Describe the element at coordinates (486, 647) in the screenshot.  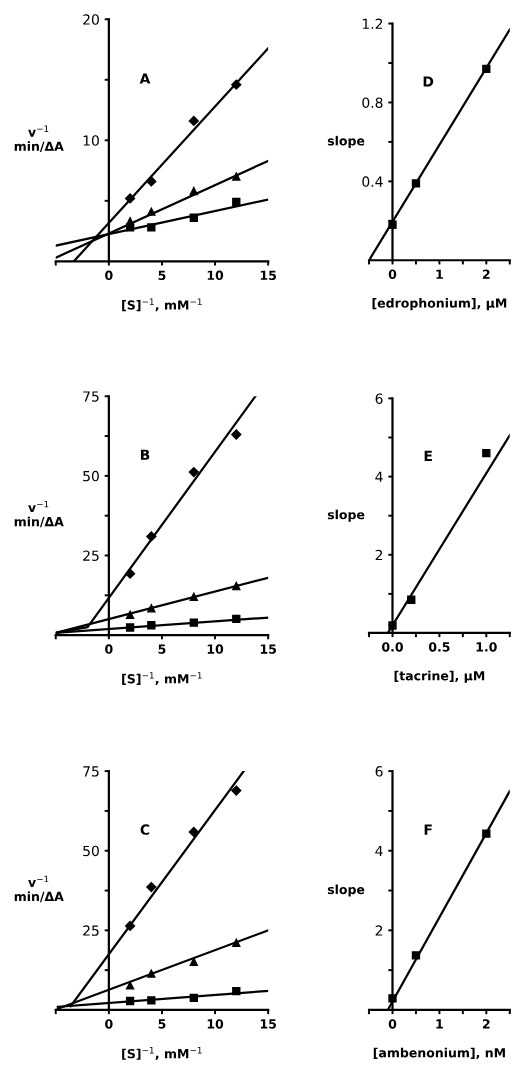
I see `x-tick-label: 1.0` at that location.